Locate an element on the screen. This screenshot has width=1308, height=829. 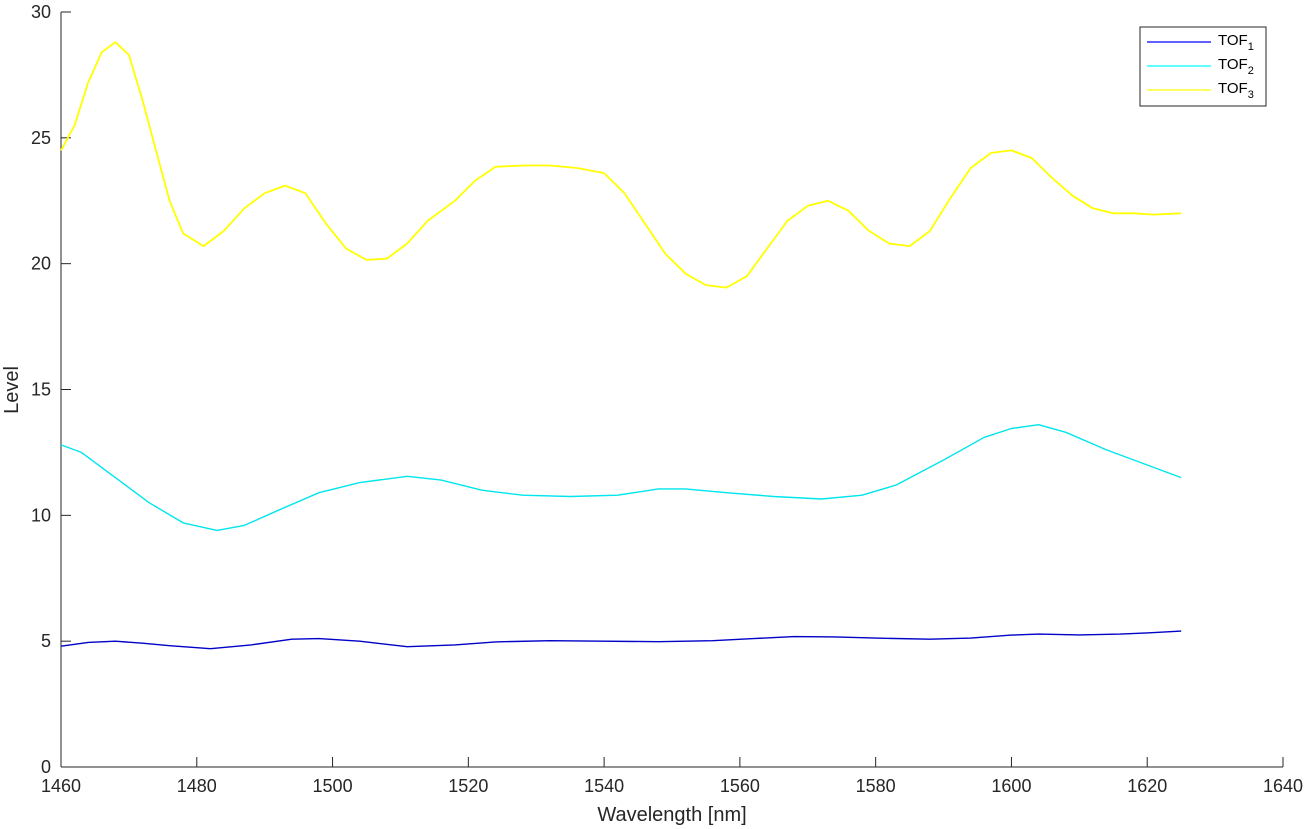
series-line-tof1 is located at coordinates (621, 640).